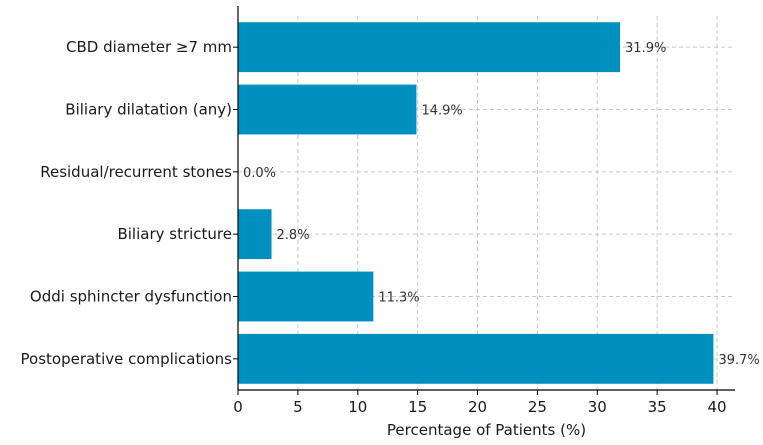 The width and height of the screenshot is (763, 445). Describe the element at coordinates (645, 48) in the screenshot. I see `value-label: 31.9%` at that location.